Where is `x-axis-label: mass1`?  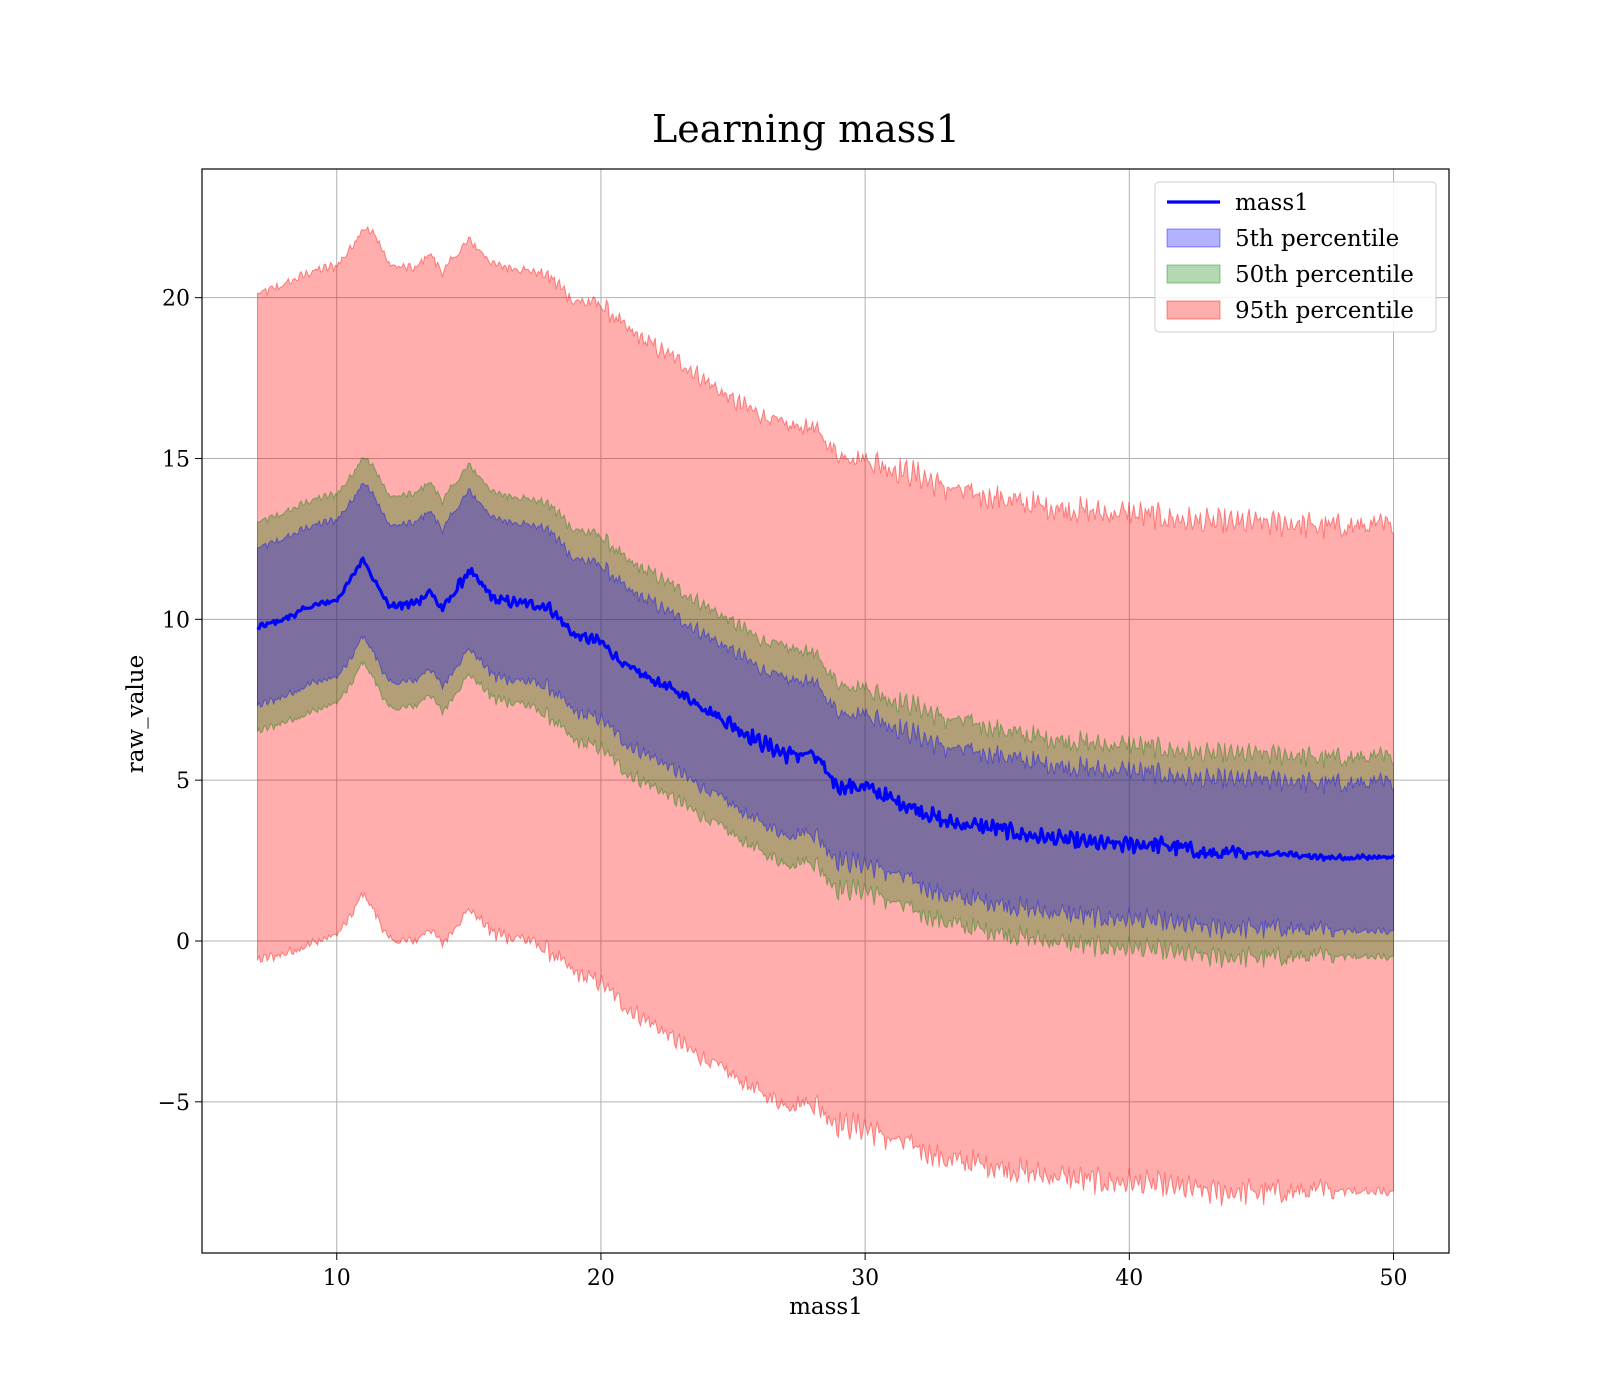 x-axis-label: mass1 is located at coordinates (826, 1307).